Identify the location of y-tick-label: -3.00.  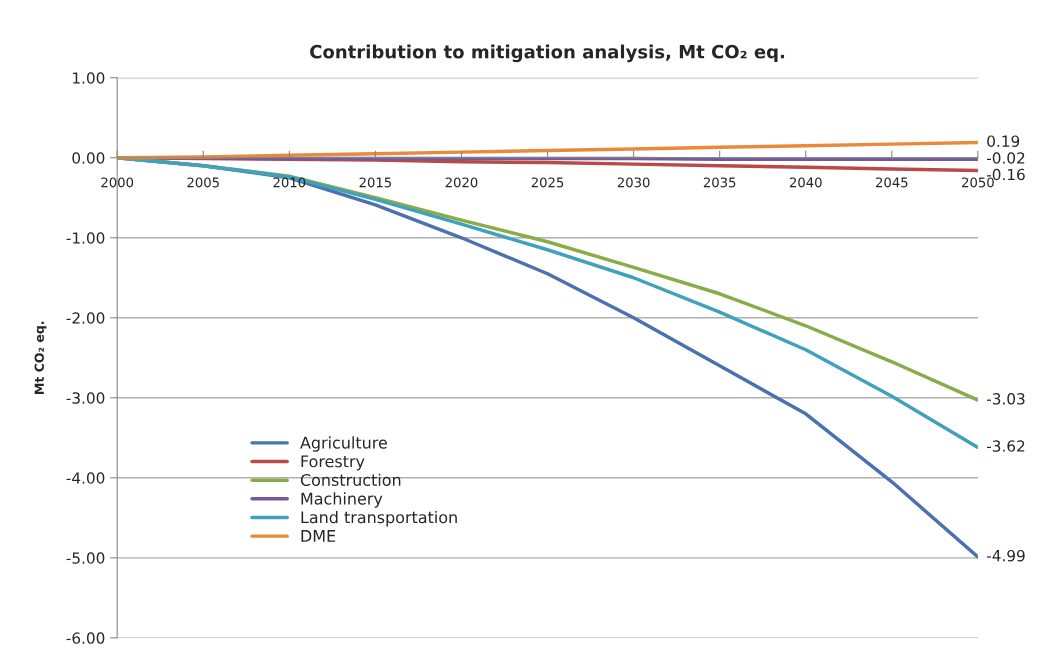
(85, 398).